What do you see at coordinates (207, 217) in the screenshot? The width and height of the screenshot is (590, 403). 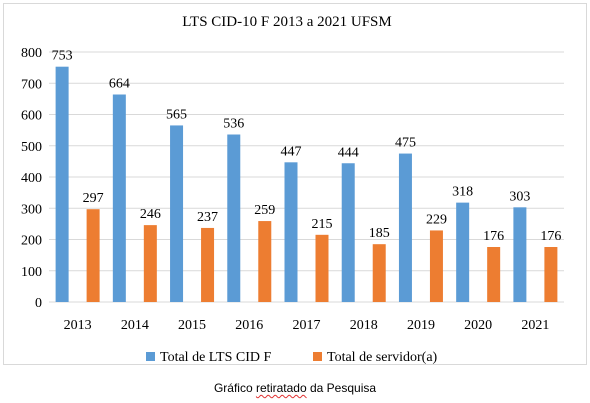 I see `data-label: 237` at bounding box center [207, 217].